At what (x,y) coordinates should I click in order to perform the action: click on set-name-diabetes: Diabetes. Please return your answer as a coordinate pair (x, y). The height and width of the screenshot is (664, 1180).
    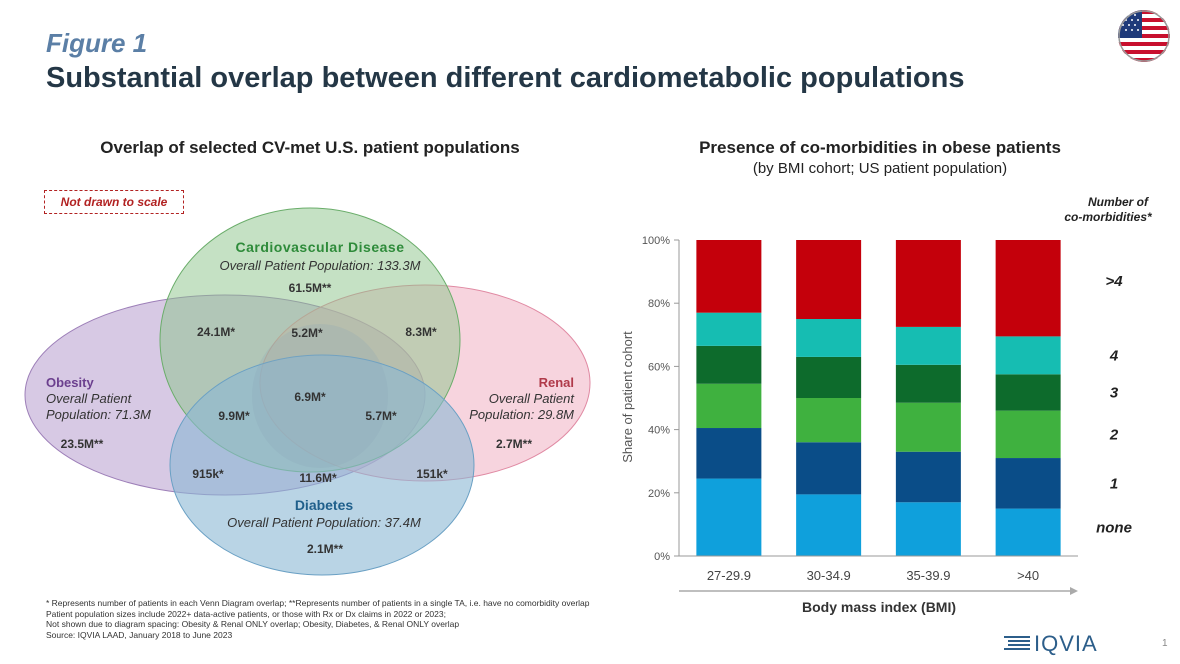
    Looking at the image, I should click on (324, 505).